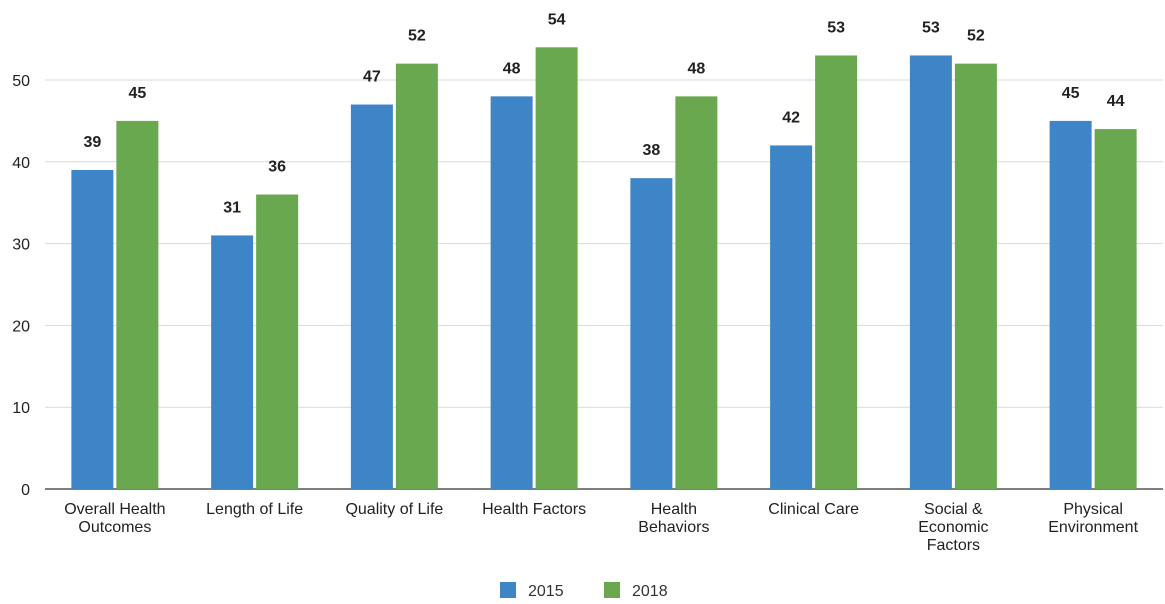 This screenshot has width=1165, height=604. Describe the element at coordinates (114, 509) in the screenshot. I see `x-category-label: Overall Health` at that location.